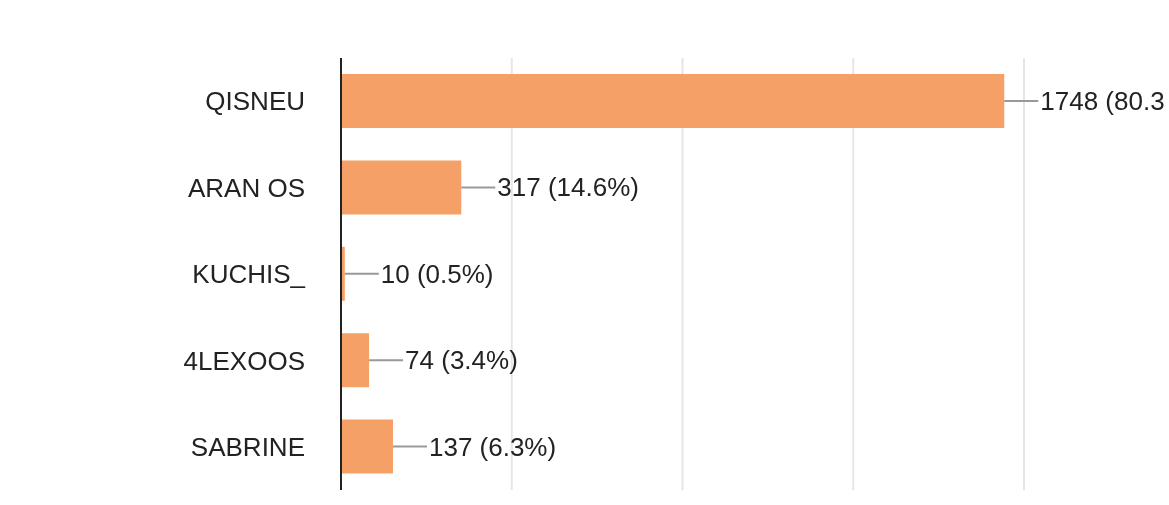 The height and width of the screenshot is (505, 1169). What do you see at coordinates (492, 446) in the screenshot?
I see `data-label: 137 (6.3%)` at bounding box center [492, 446].